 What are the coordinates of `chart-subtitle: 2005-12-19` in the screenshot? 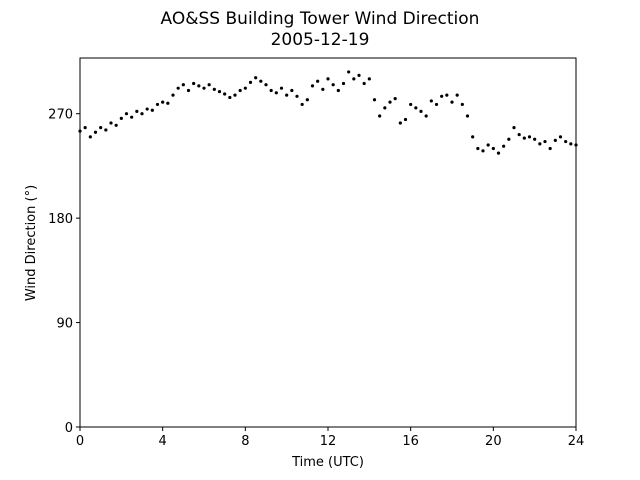 It's located at (320, 40).